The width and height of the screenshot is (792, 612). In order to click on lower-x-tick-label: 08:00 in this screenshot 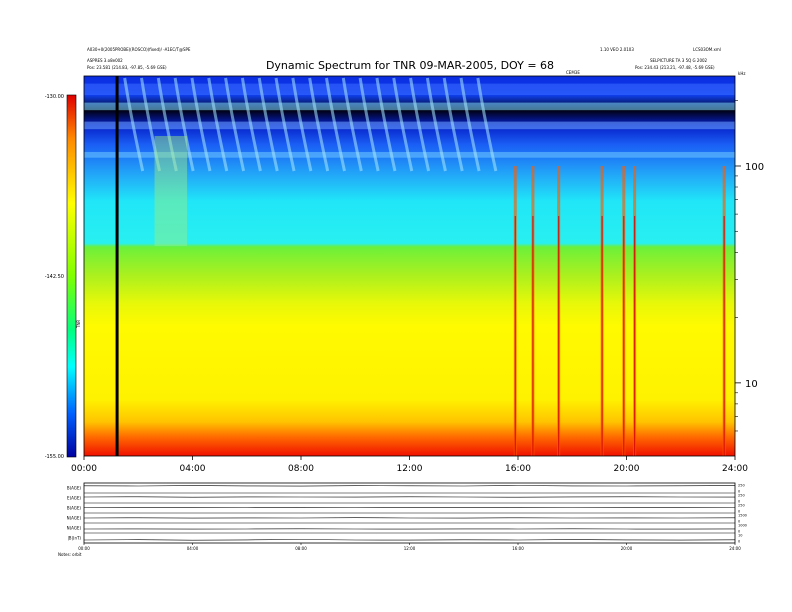, I will do `click(301, 548)`.